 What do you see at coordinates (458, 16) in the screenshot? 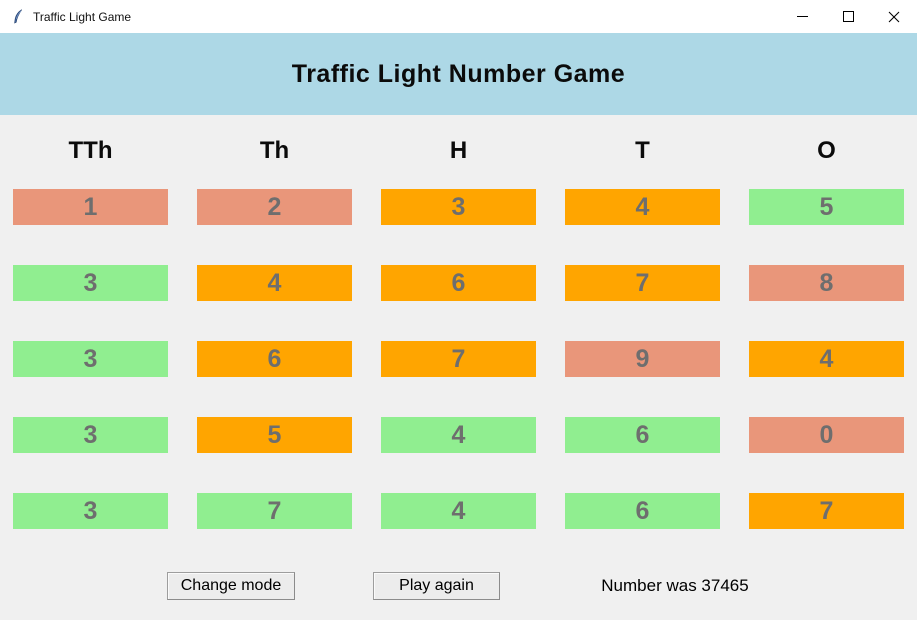
I see `titlebar: Traffic Light Game` at bounding box center [458, 16].